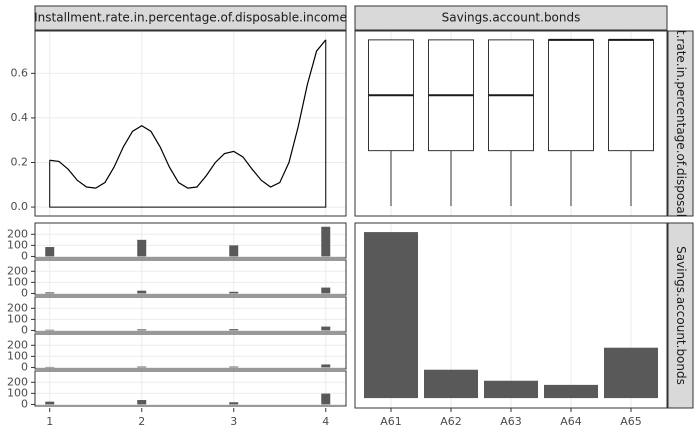 The image size is (700, 432). Describe the element at coordinates (571, 421) in the screenshot. I see `x-tick-label: A64` at that location.